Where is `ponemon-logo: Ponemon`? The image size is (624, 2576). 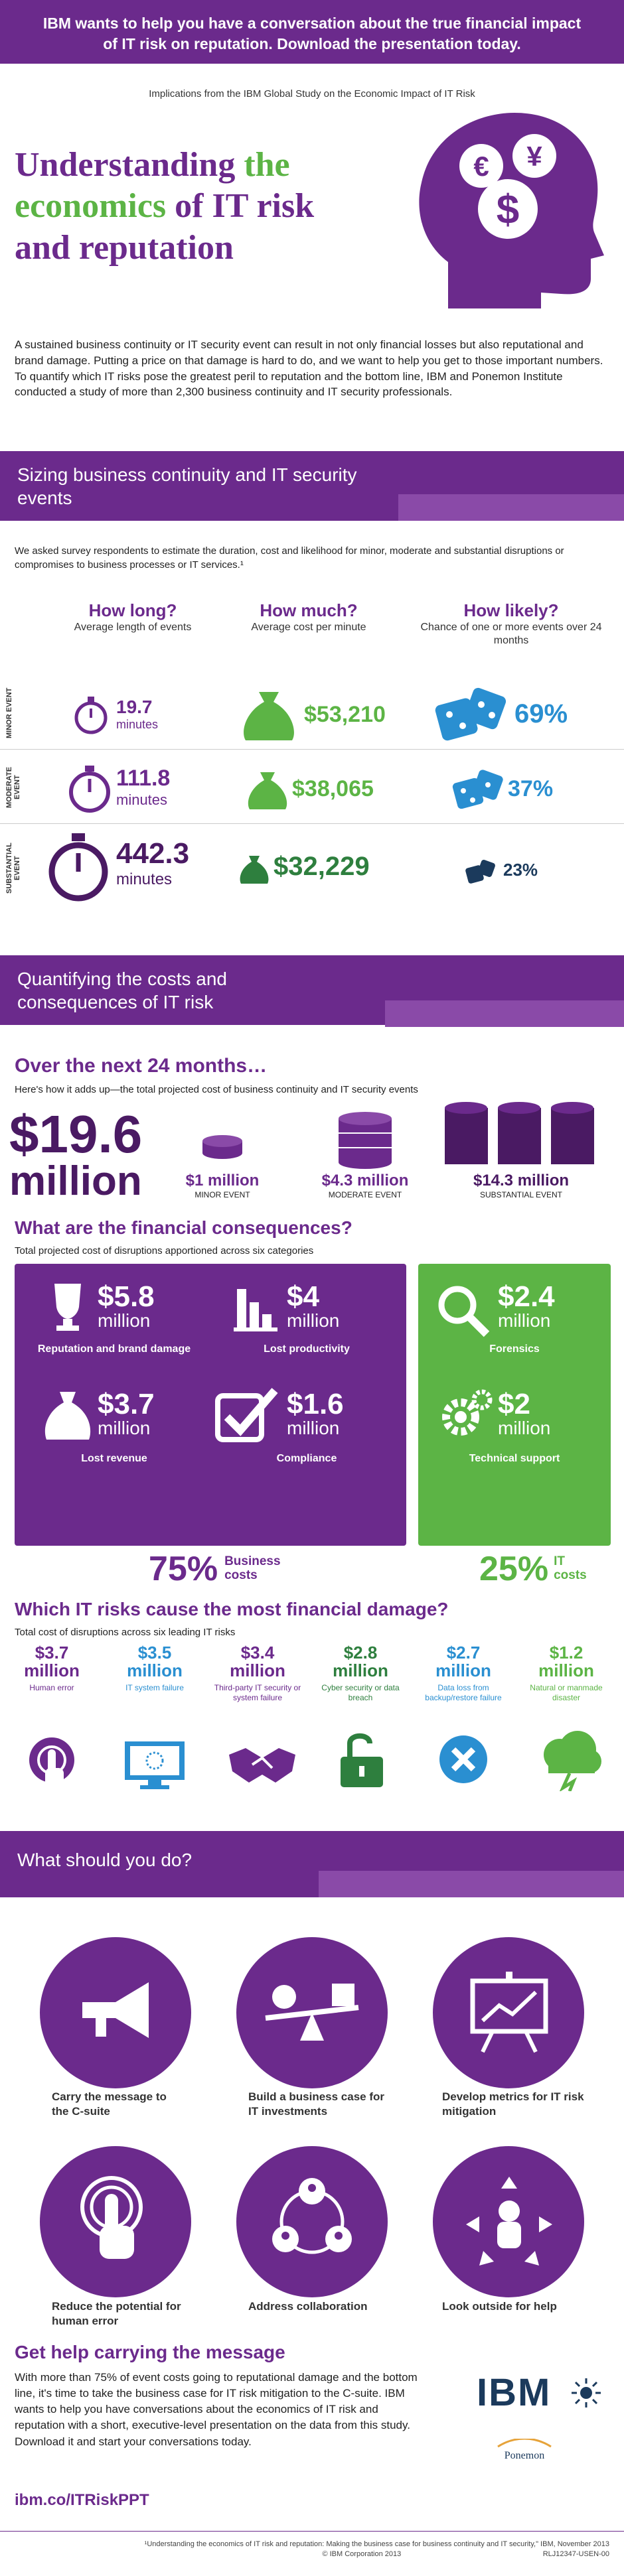 ponemon-logo: Ponemon is located at coordinates (524, 2449).